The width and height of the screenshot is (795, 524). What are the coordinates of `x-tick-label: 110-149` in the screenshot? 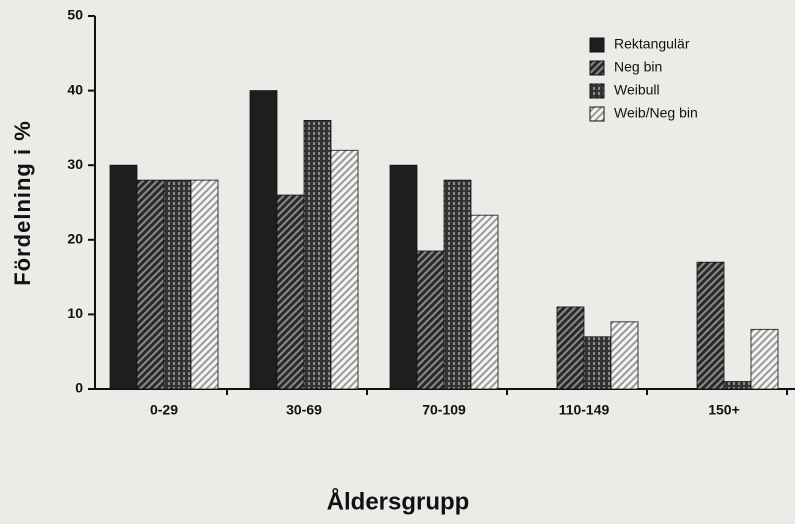 It's located at (584, 410).